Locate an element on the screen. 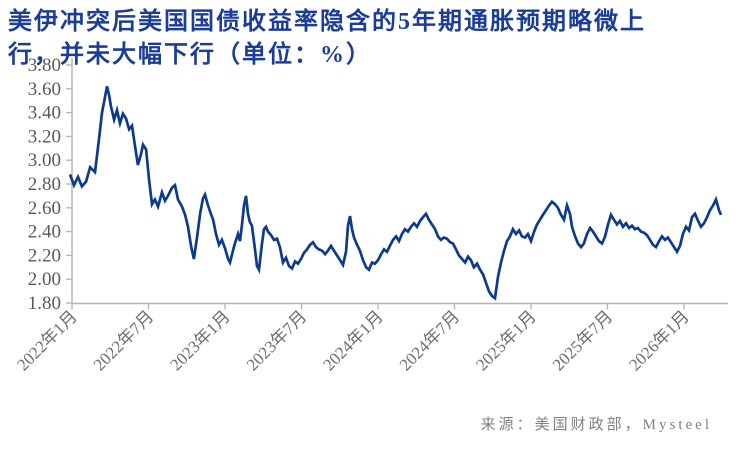 The width and height of the screenshot is (750, 450). x-tick-label: 2023年7月 is located at coordinates (277, 341).